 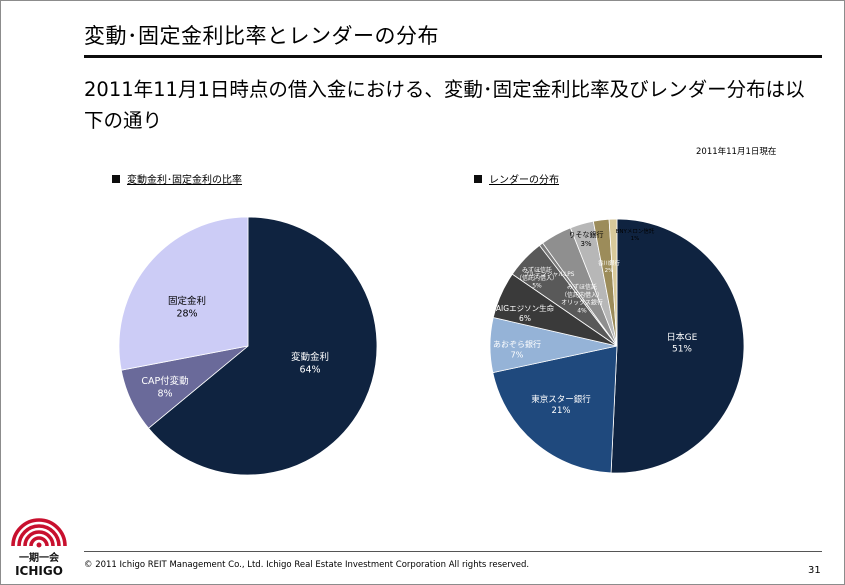 I want to click on title-divider, so click(x=453, y=56).